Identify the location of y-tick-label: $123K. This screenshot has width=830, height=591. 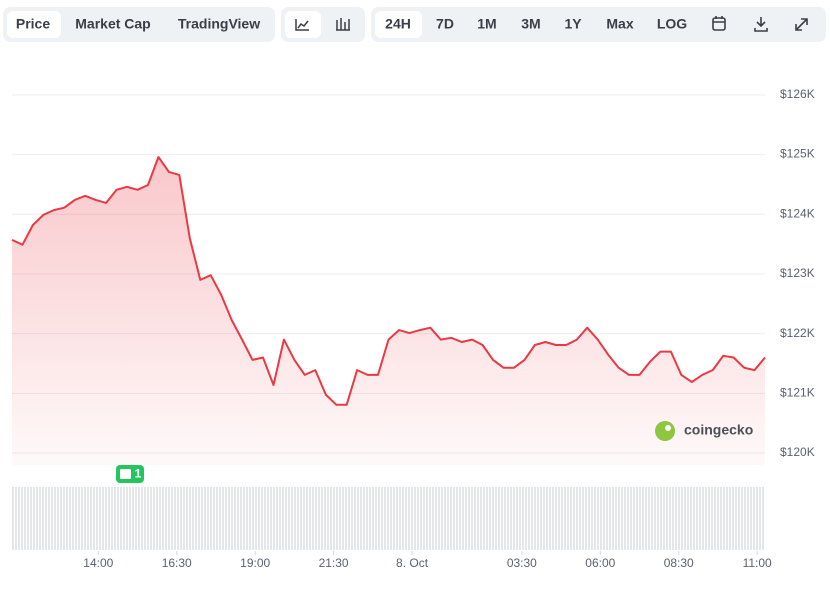
(797, 273).